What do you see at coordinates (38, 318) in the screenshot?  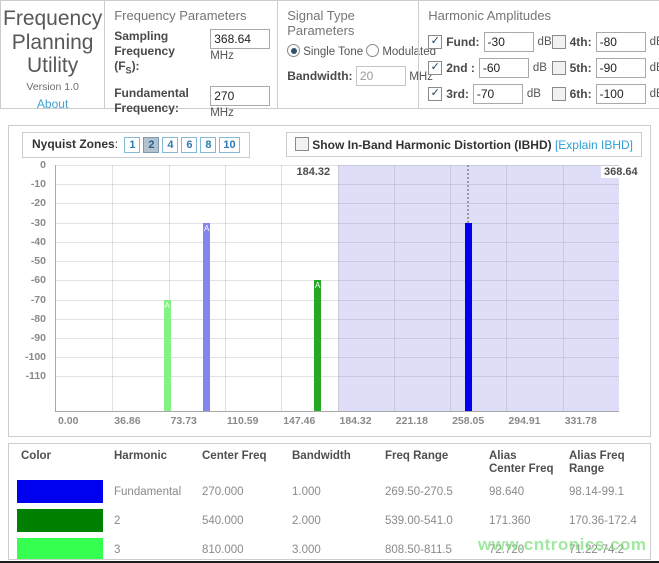 I see `y-tick-label: -80` at bounding box center [38, 318].